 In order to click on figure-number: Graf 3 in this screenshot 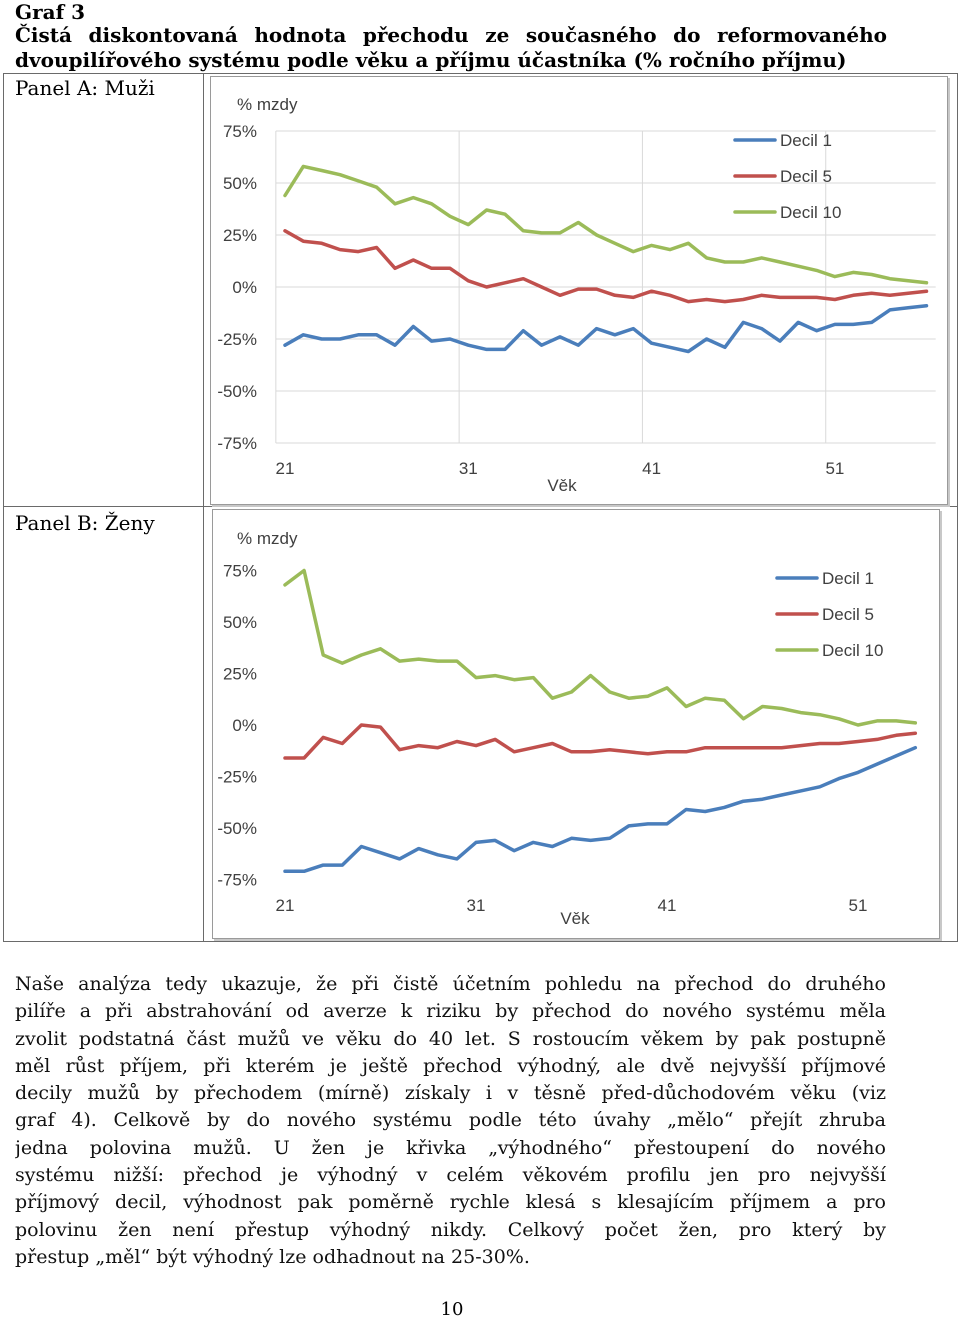, I will do `click(50, 12)`.